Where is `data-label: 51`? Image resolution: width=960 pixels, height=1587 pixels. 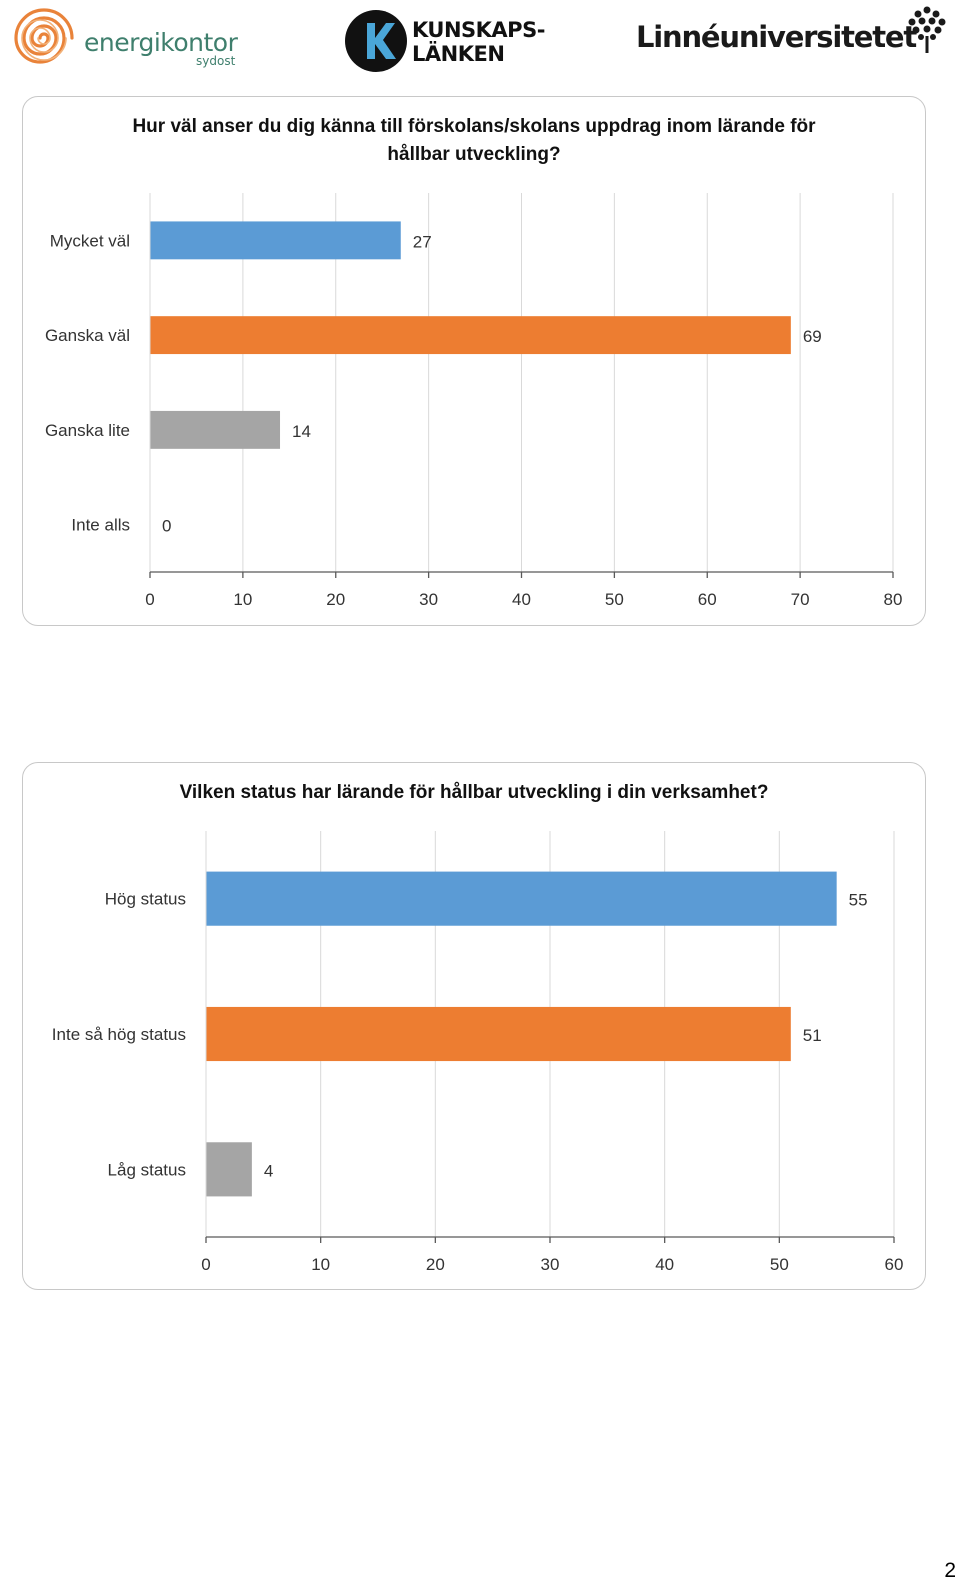
data-label: 51 is located at coordinates (812, 1035).